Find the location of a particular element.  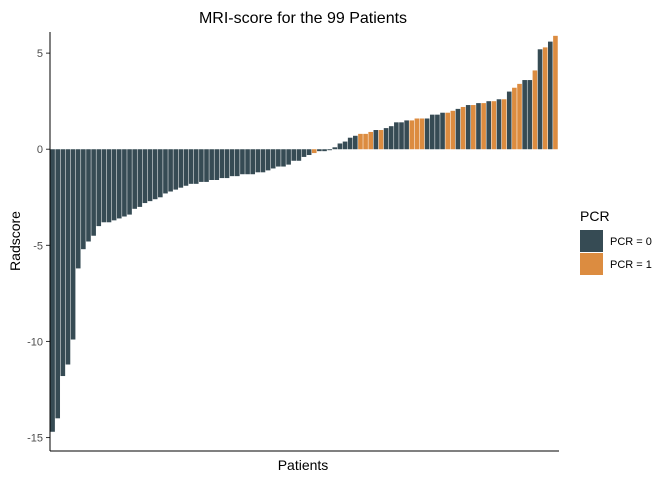

legend-title: PCR is located at coordinates (595, 216).